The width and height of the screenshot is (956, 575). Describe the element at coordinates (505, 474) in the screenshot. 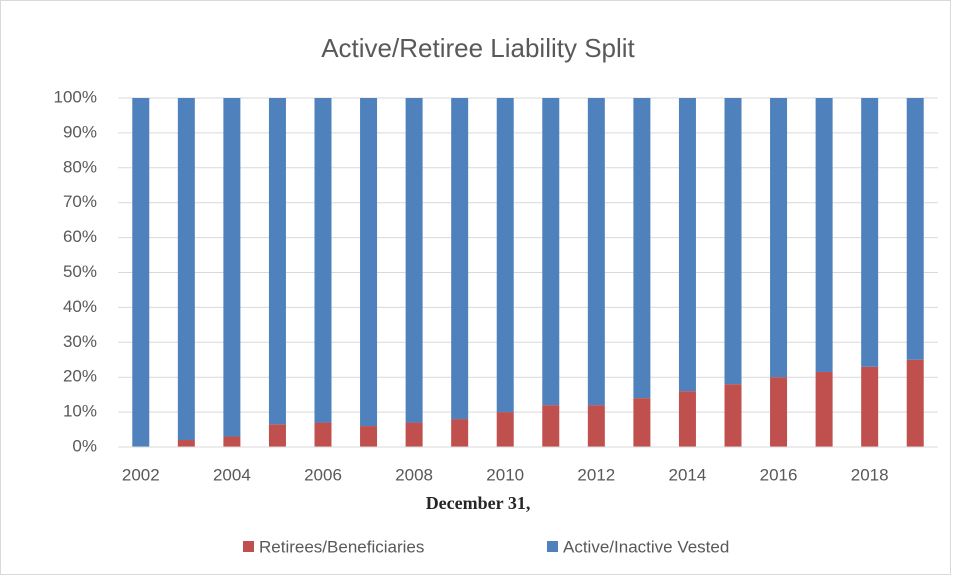

I see `x-tick-label: 2010` at that location.